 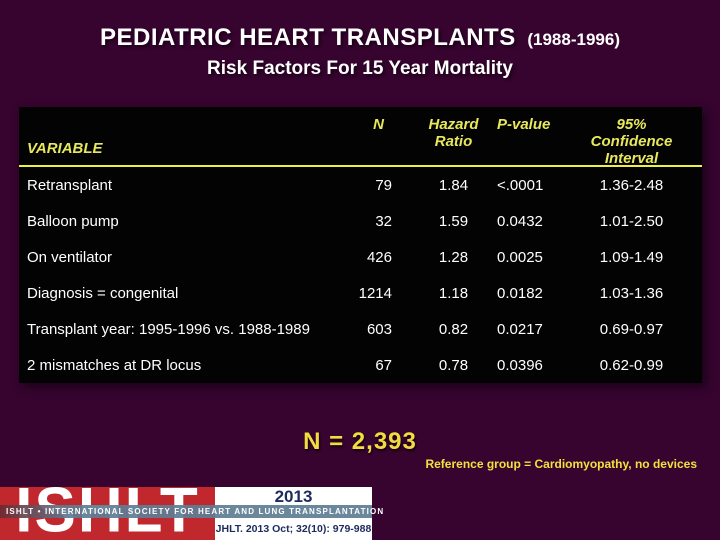 What do you see at coordinates (631, 141) in the screenshot?
I see `col-header-confidence-interval: 95% Confidence Interval` at bounding box center [631, 141].